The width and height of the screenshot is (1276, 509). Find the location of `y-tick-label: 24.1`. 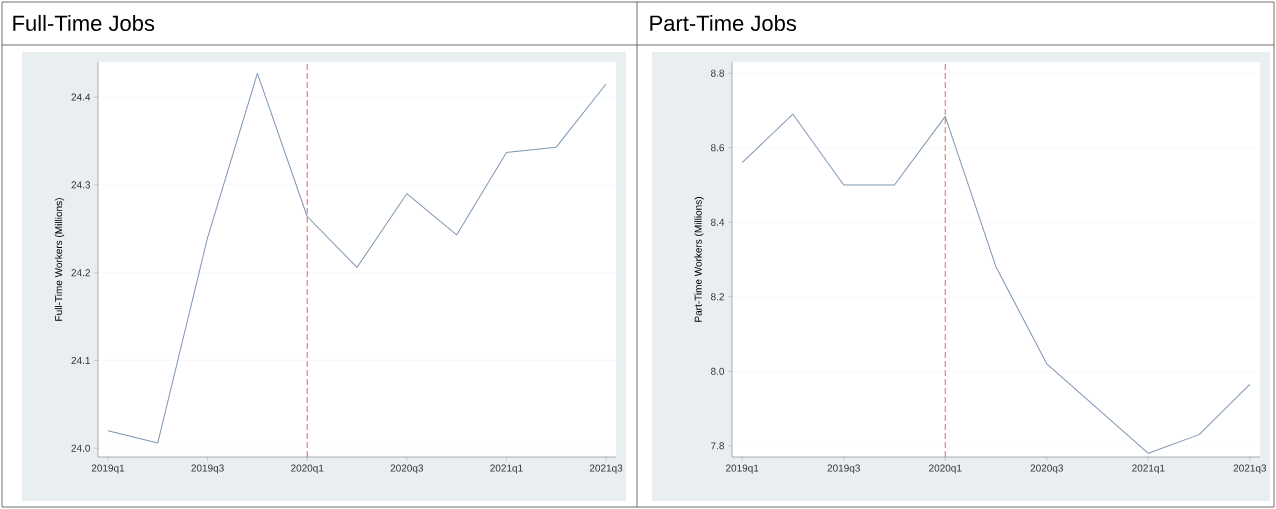

y-tick-label: 24.1 is located at coordinates (80, 360).